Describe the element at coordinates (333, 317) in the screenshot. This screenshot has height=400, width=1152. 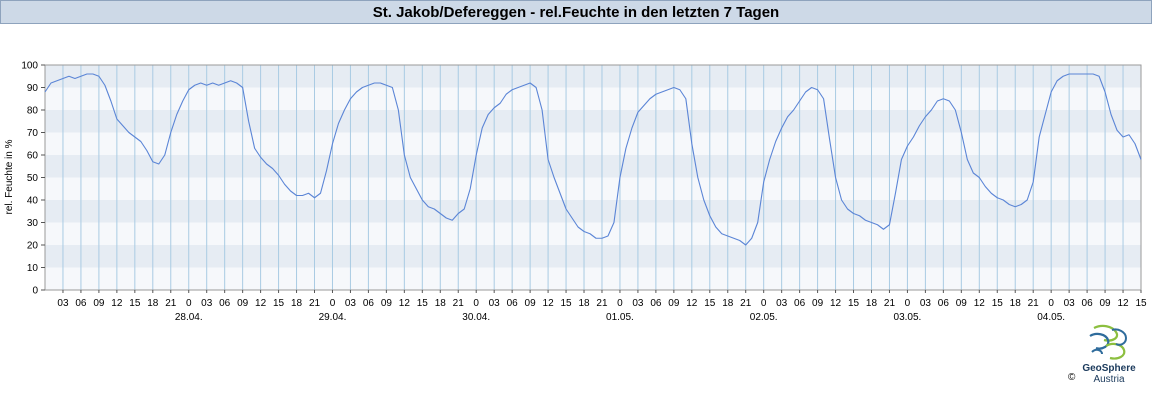
I see `x-date-label: 29.04.` at that location.